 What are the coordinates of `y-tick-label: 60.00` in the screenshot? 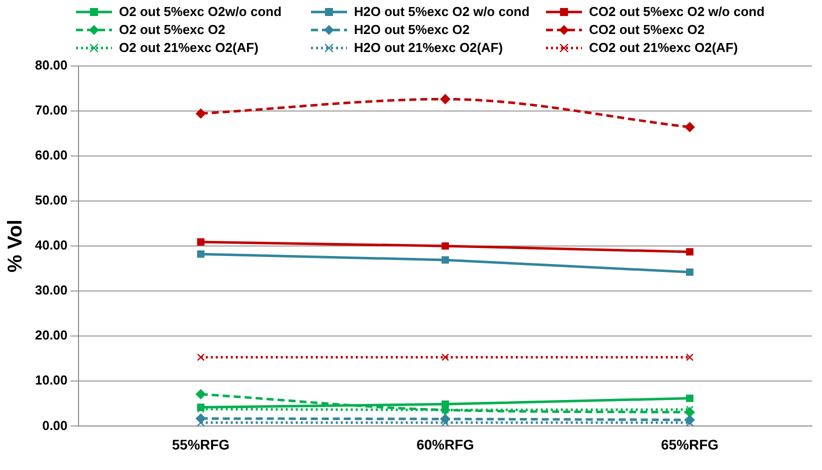 It's located at (51, 154).